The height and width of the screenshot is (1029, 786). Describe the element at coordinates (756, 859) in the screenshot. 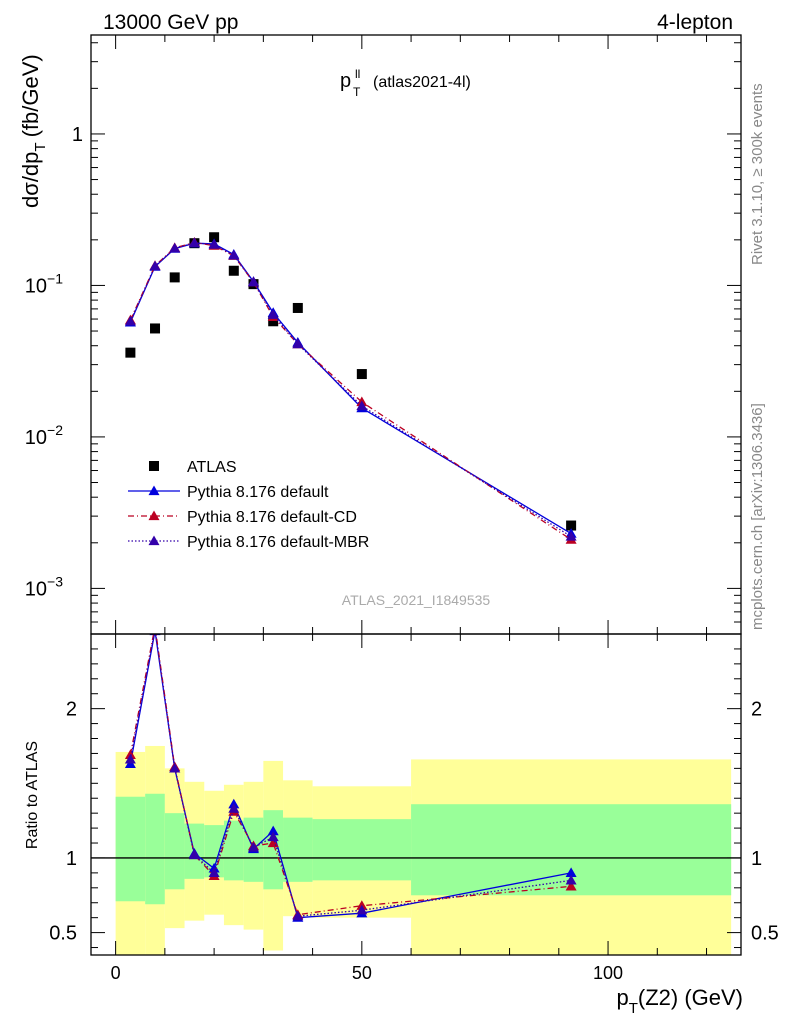

I see `ratio-y-tick-label-right: 1` at that location.